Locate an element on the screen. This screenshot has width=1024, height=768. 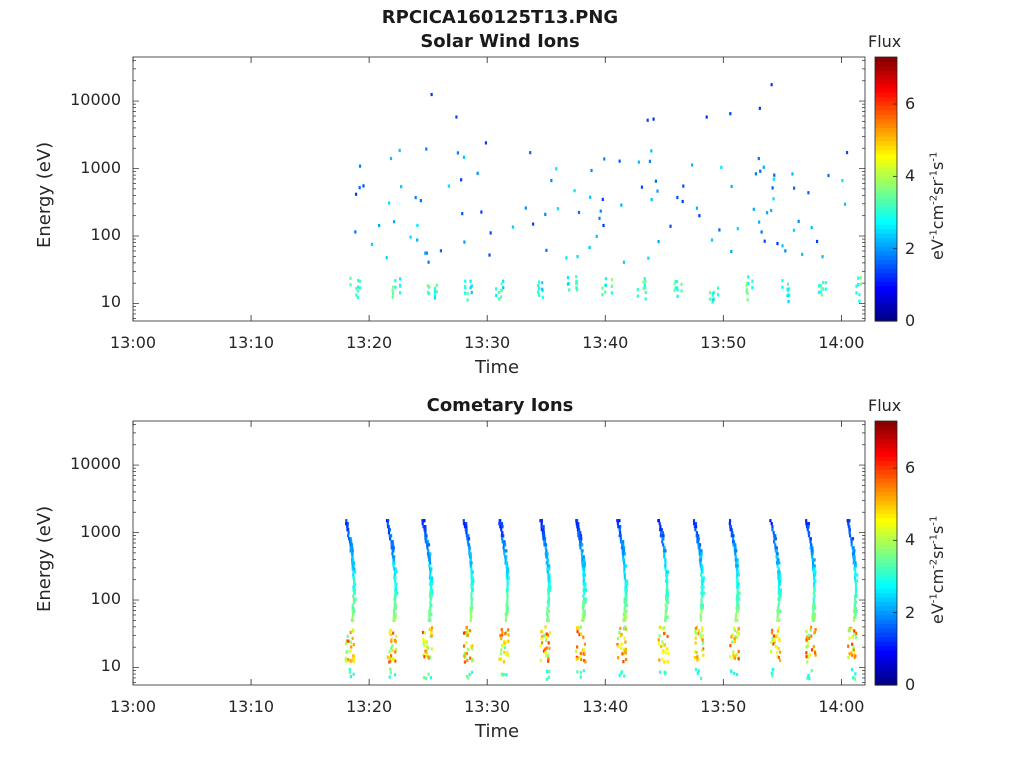
panel2-xtick-label: 13:40 is located at coordinates (605, 706).